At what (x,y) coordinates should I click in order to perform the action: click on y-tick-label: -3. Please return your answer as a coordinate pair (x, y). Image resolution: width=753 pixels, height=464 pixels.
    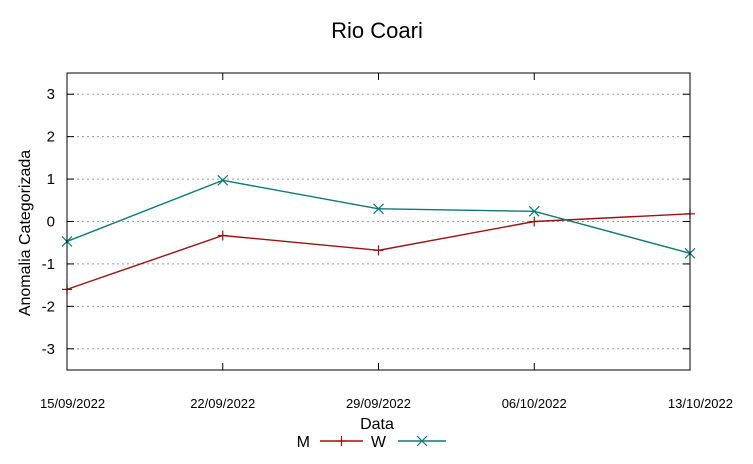
    Looking at the image, I should click on (48, 349).